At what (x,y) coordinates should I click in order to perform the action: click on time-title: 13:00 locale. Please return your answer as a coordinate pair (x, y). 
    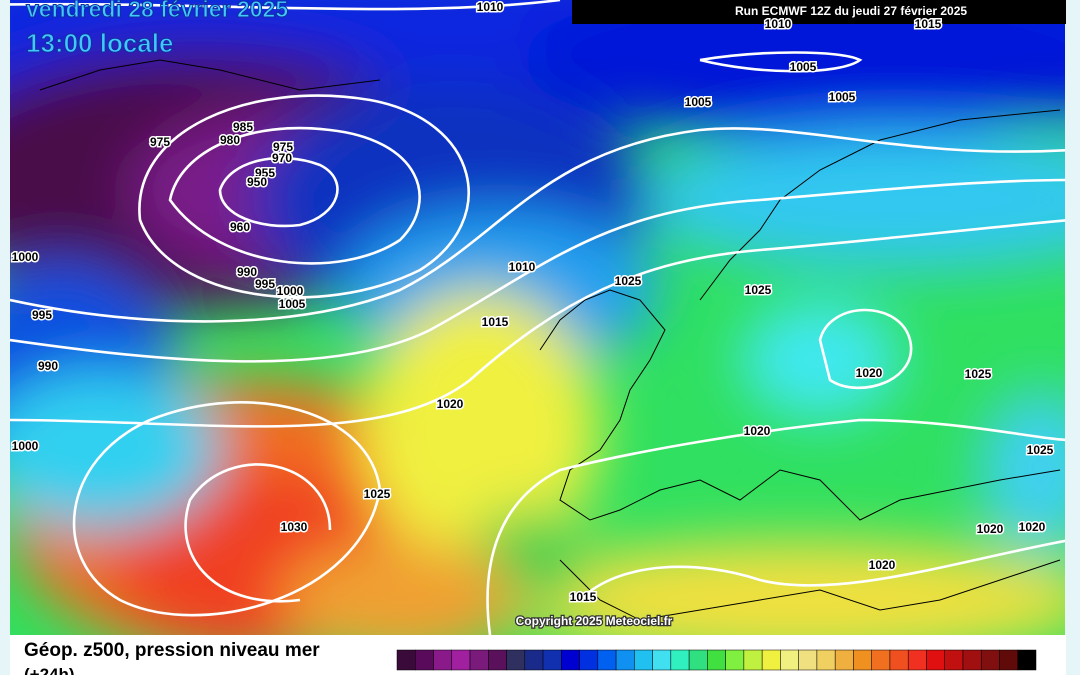
    Looking at the image, I should click on (99, 43).